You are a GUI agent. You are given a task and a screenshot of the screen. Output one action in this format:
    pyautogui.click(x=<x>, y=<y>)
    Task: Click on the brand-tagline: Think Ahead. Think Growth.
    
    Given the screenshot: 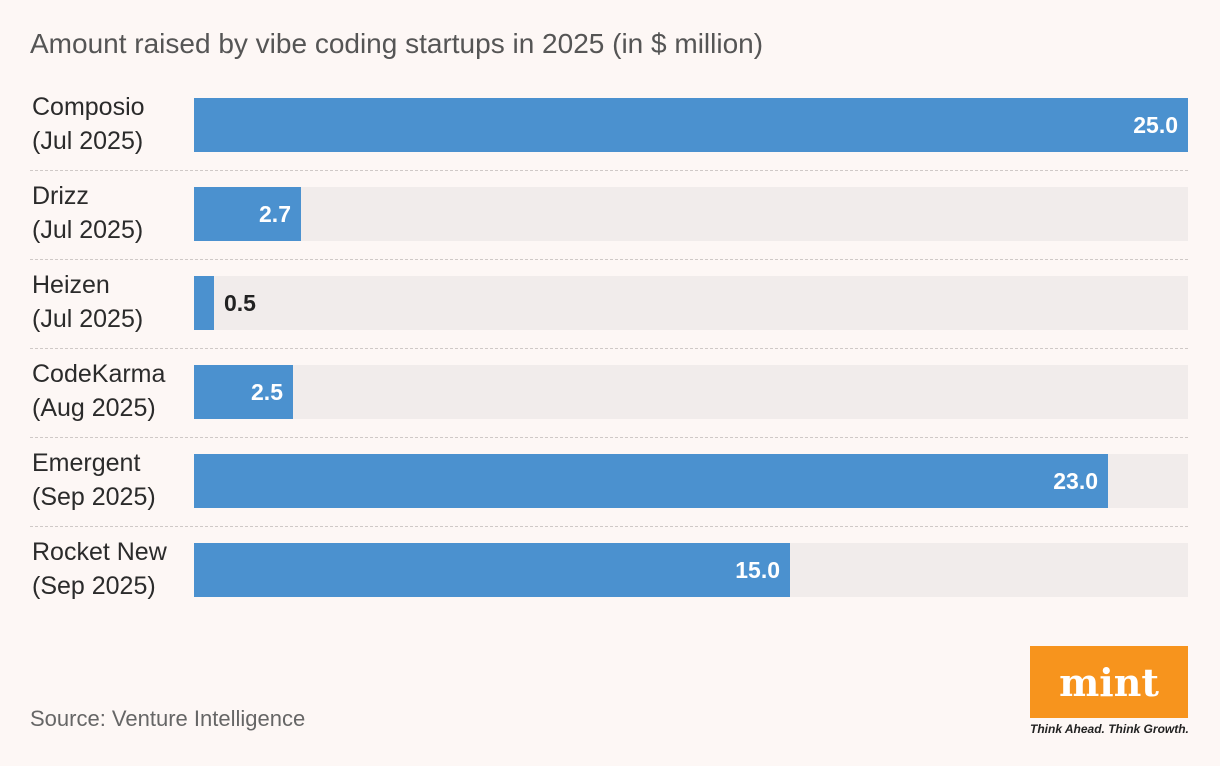 What is the action you would take?
    pyautogui.click(x=1109, y=729)
    